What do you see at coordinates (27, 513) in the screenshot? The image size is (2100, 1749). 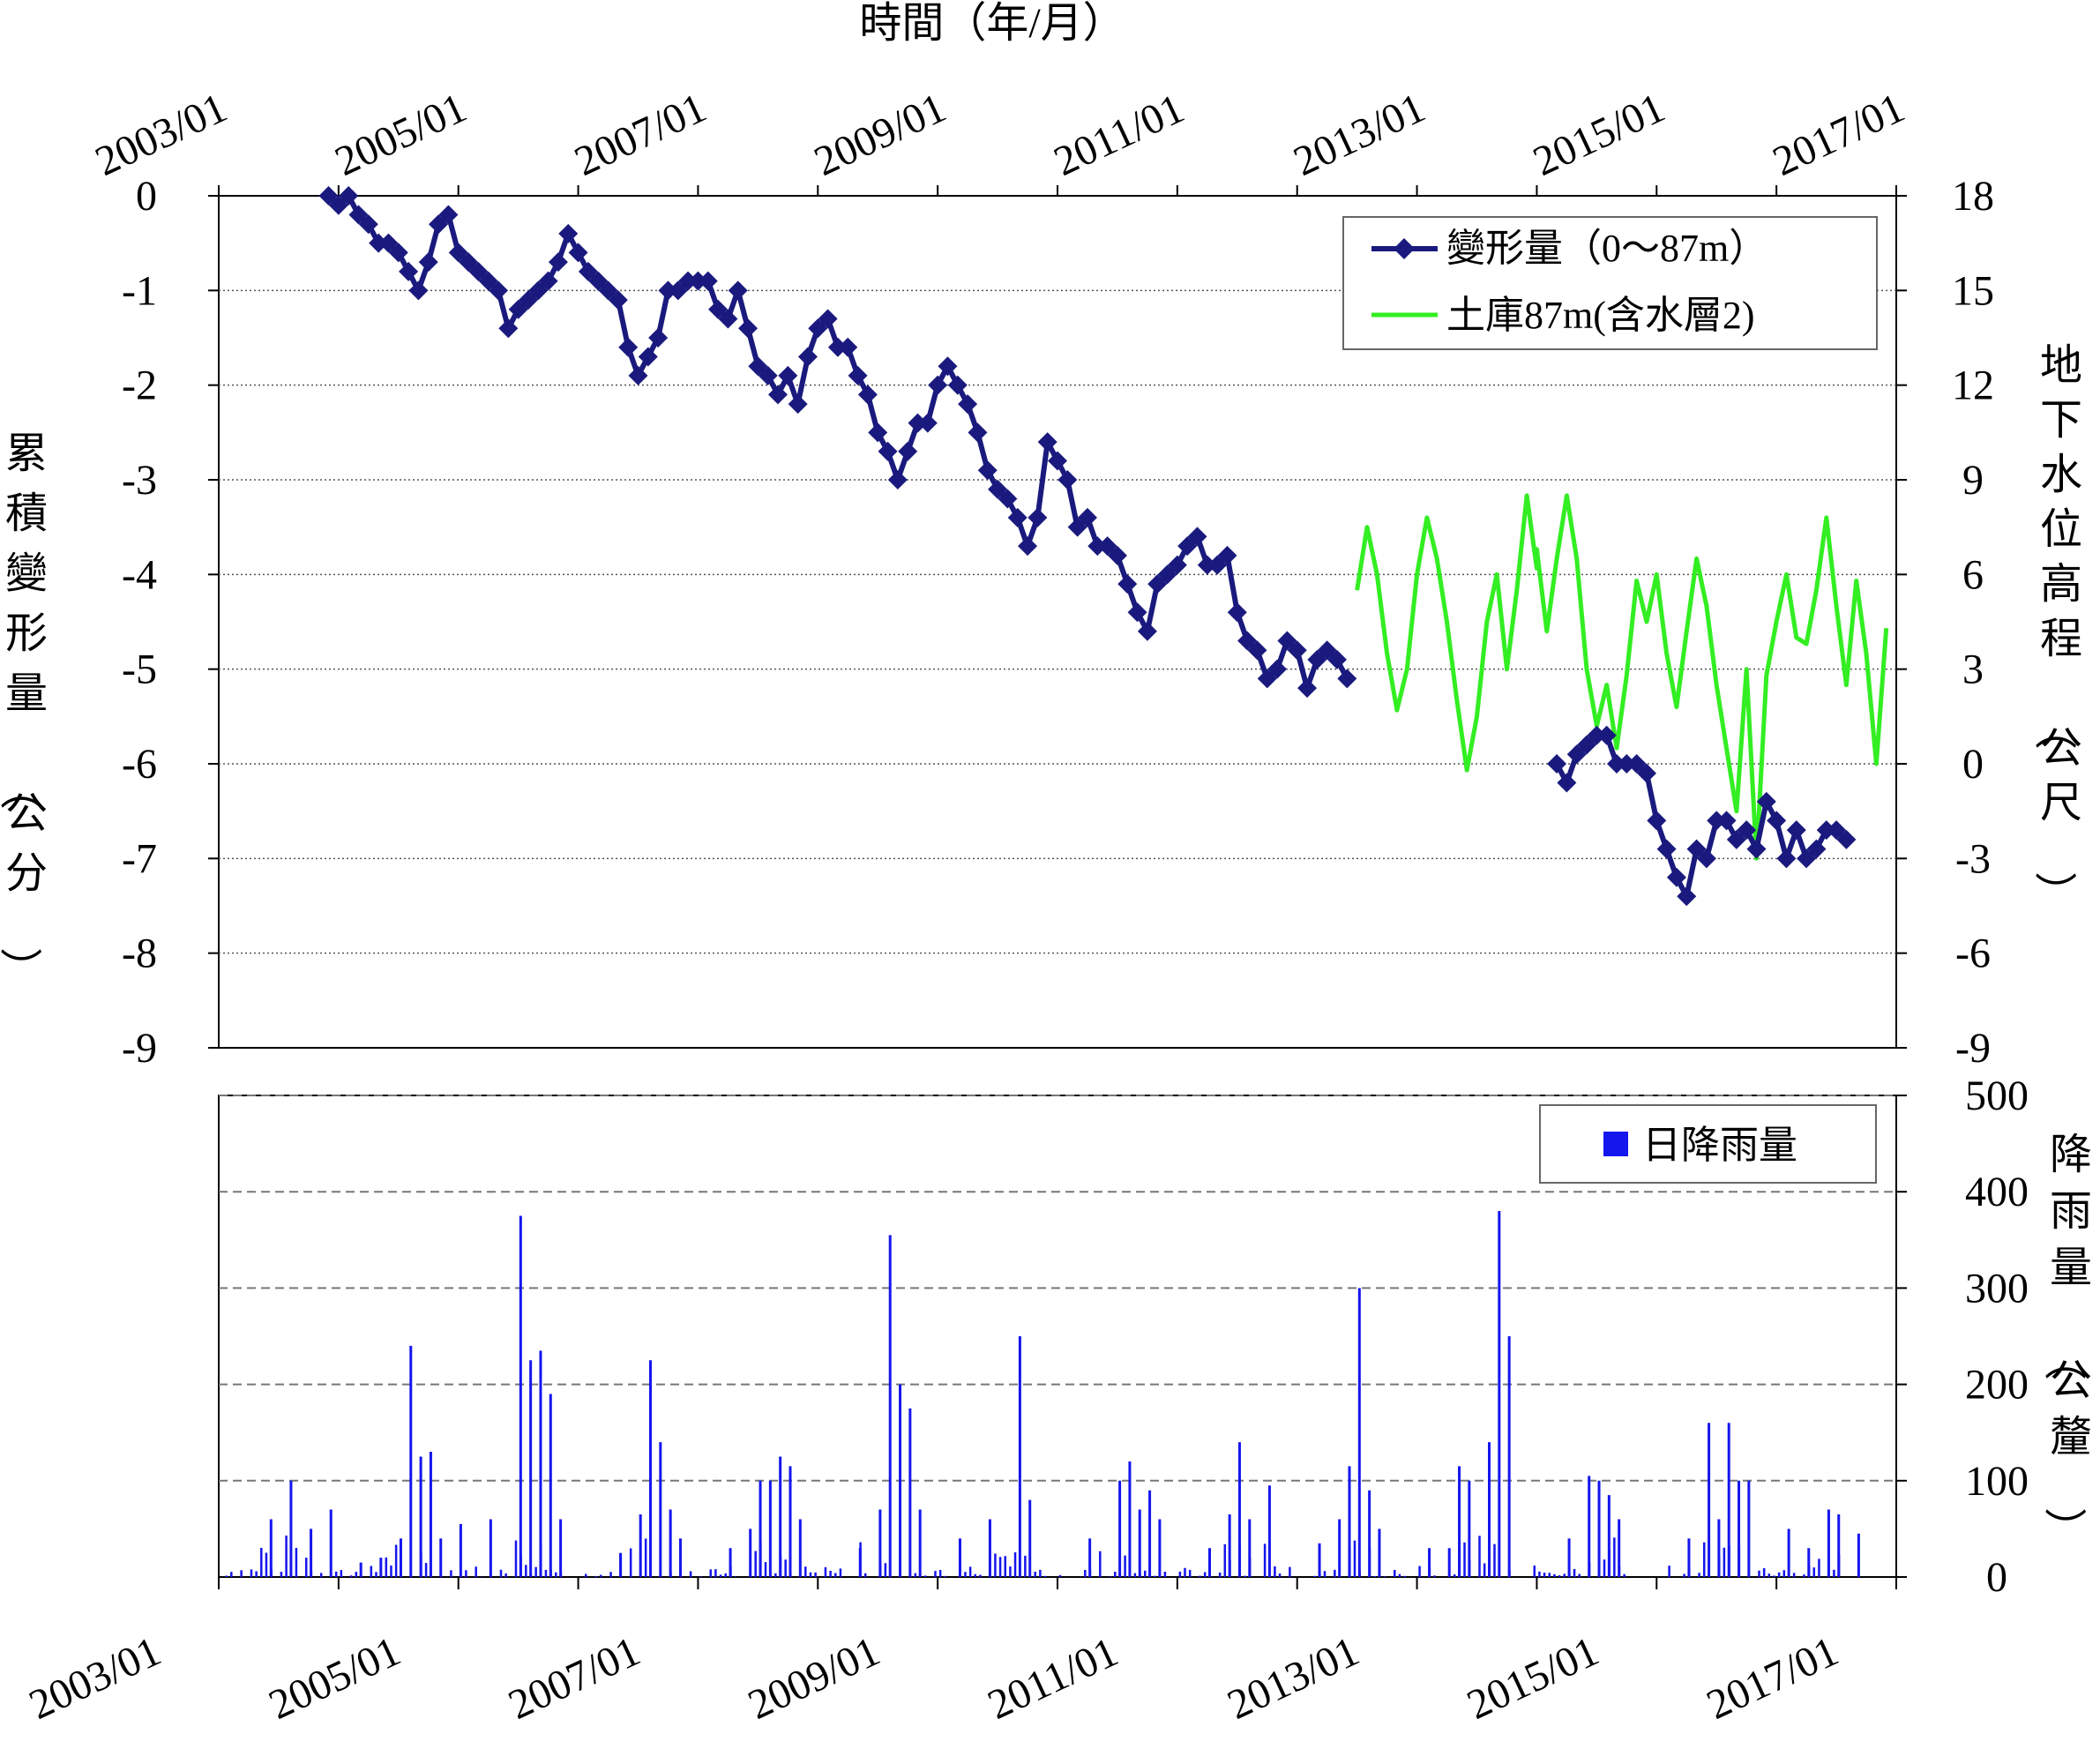 I see `left-y-axis-title-char: 積` at bounding box center [27, 513].